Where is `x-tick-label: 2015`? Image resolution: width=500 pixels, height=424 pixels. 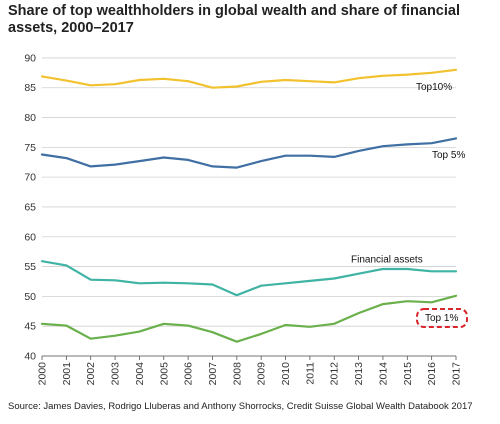 x-tick-label: 2015 is located at coordinates (408, 374).